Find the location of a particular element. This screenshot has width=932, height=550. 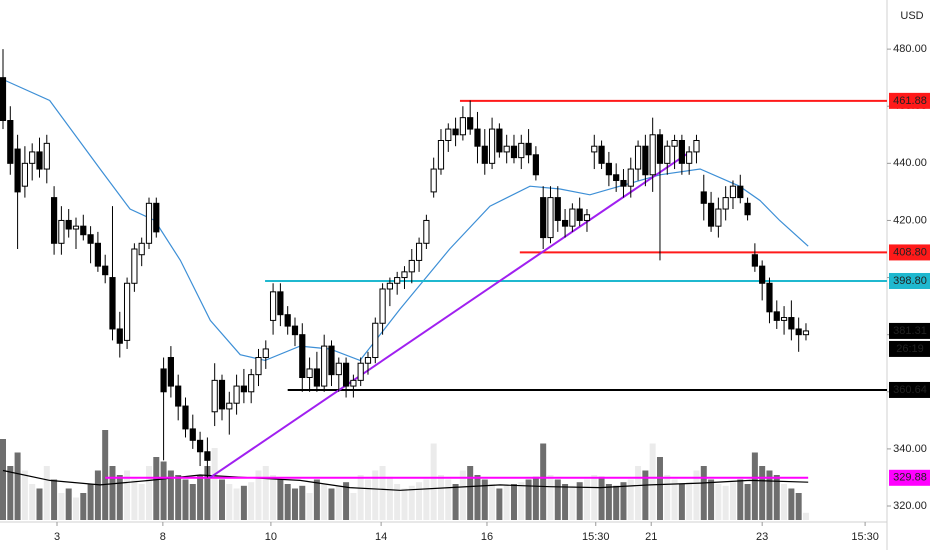

y-tick-label: 320.00 is located at coordinates (910, 506).